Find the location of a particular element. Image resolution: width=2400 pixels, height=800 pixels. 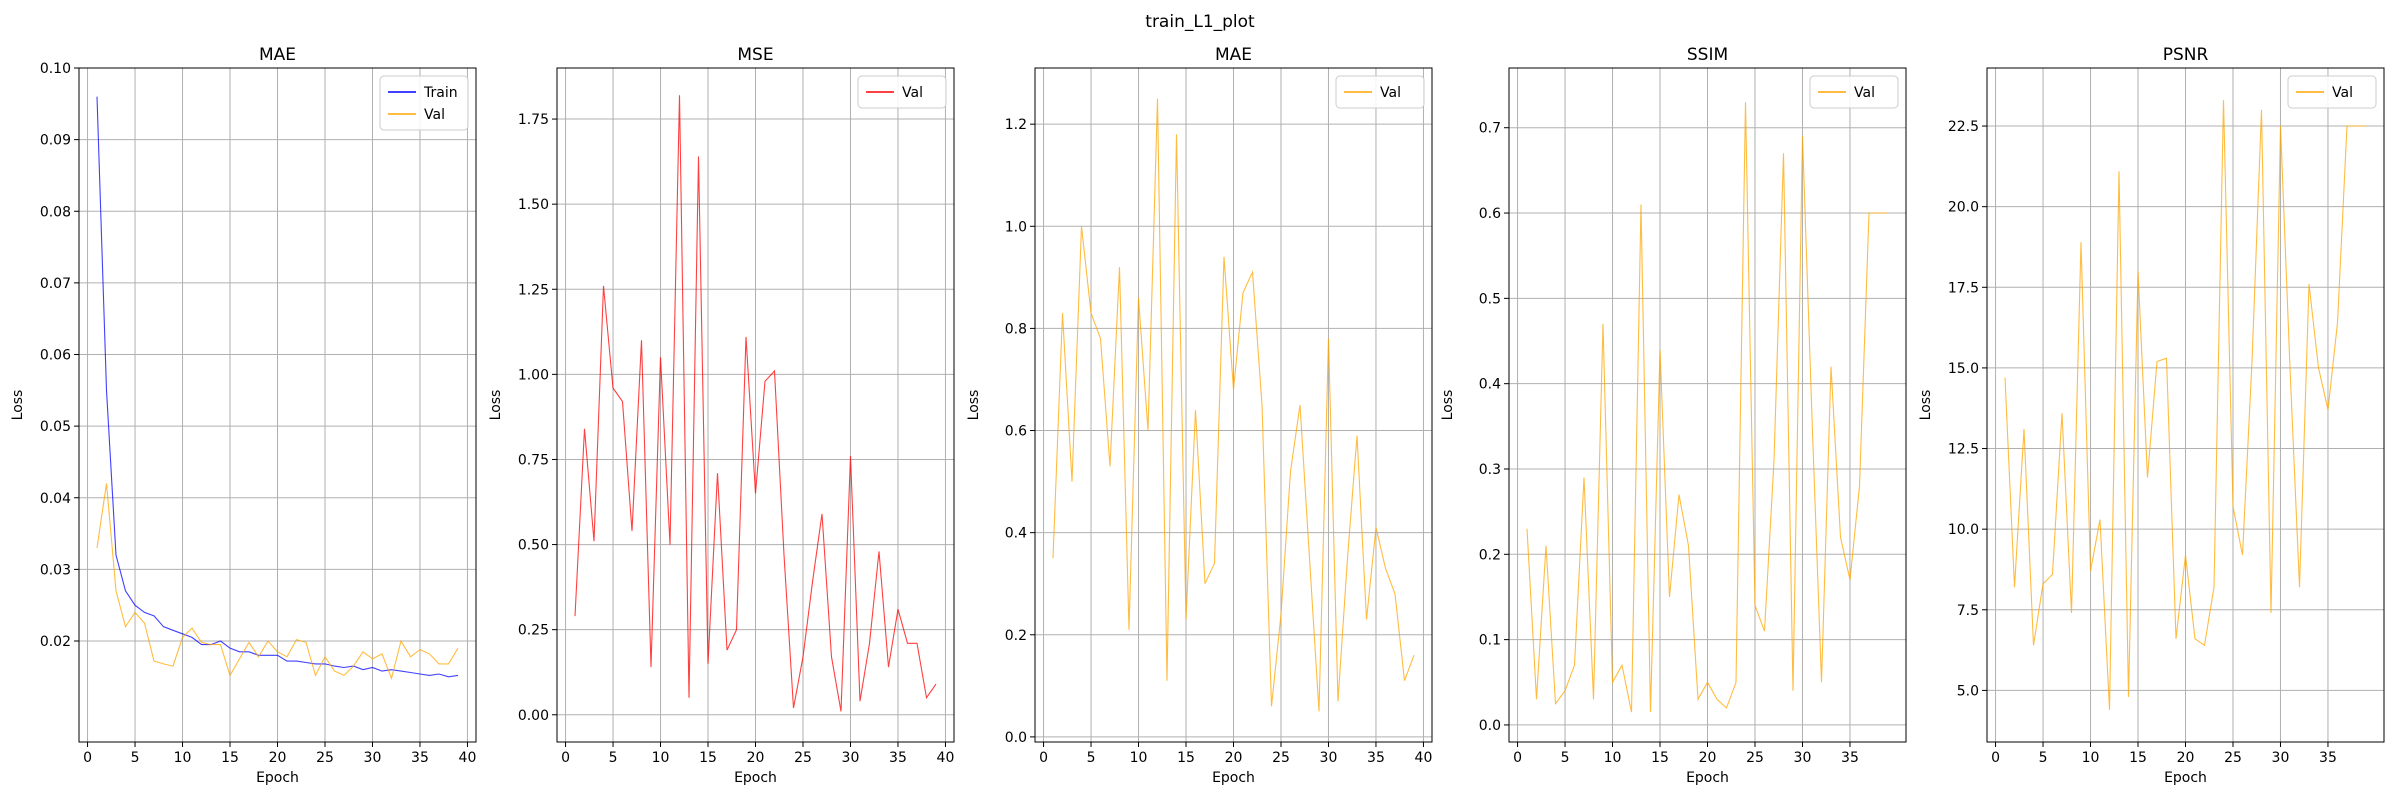

y-tick-label: 0.03 is located at coordinates (55, 570).